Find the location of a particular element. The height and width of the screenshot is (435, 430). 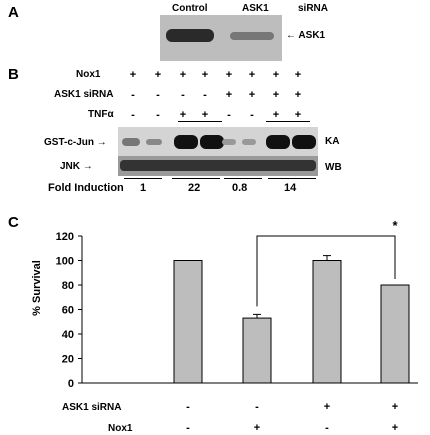

arrow-left-icon: ← is located at coordinates (291, 35).